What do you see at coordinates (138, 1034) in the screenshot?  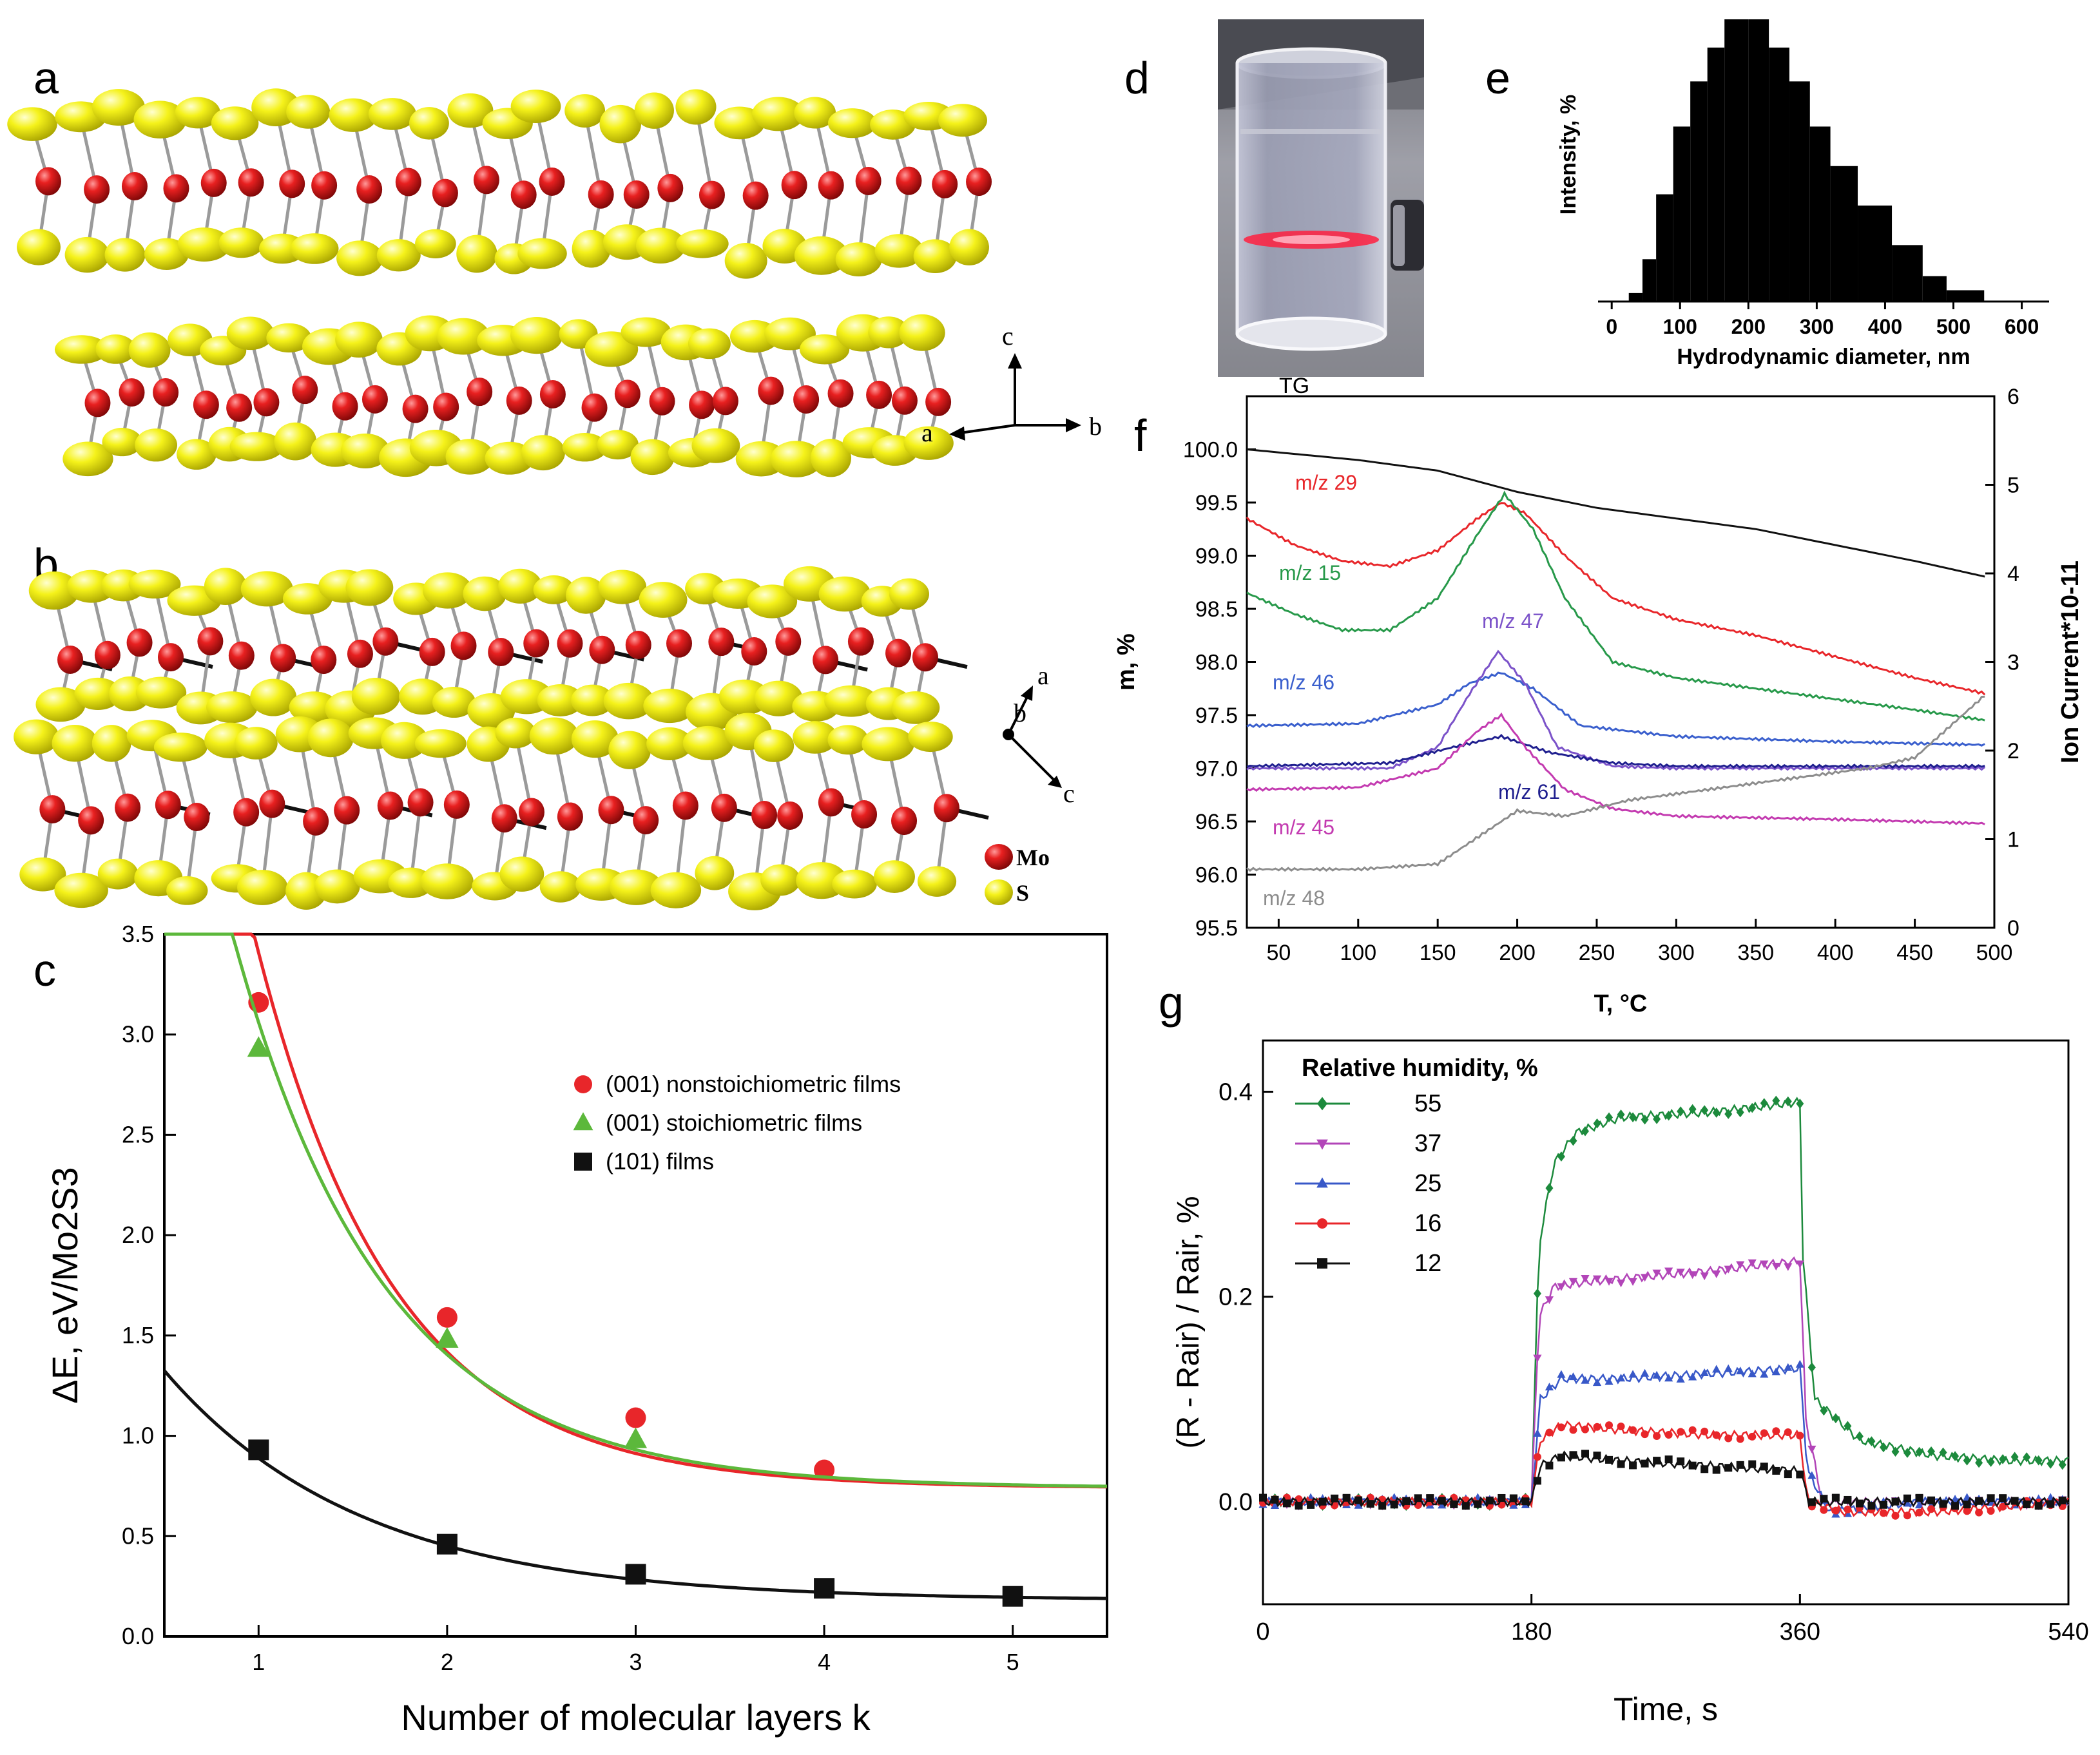 I see `y-tick-label: 3.0` at bounding box center [138, 1034].